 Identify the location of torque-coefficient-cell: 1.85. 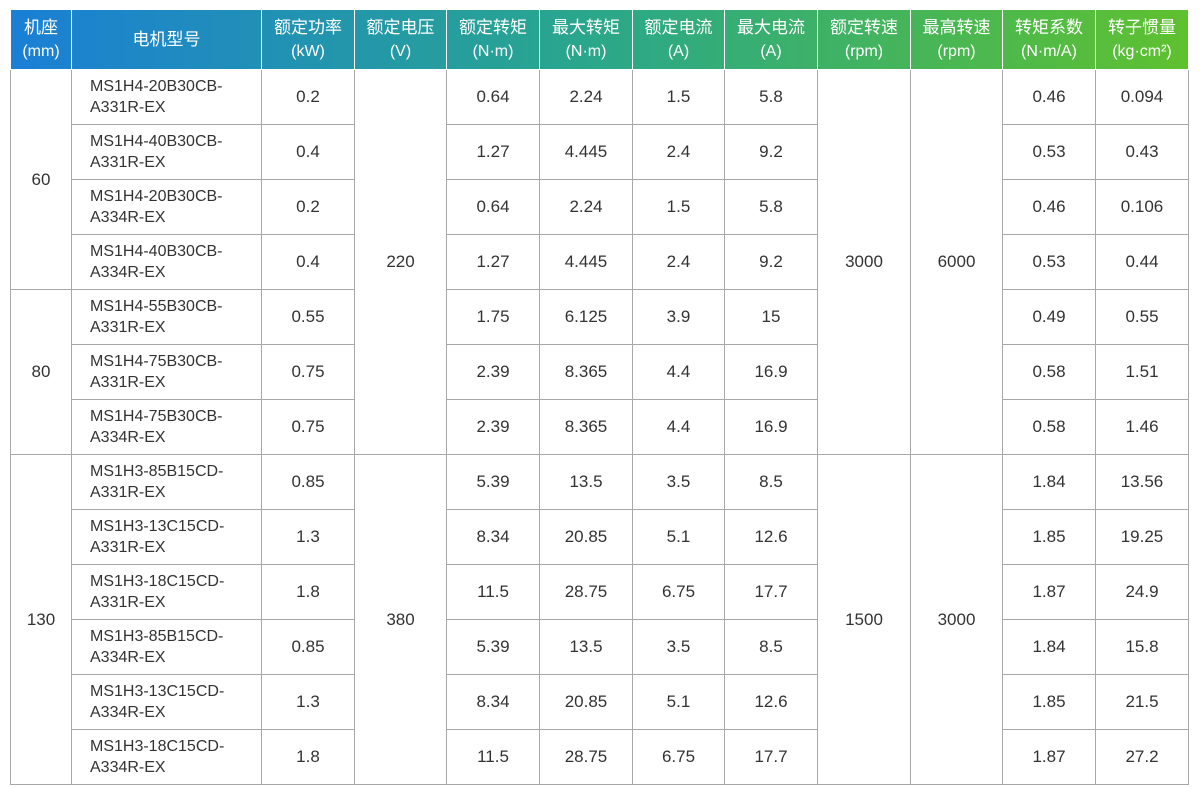
(1049, 702).